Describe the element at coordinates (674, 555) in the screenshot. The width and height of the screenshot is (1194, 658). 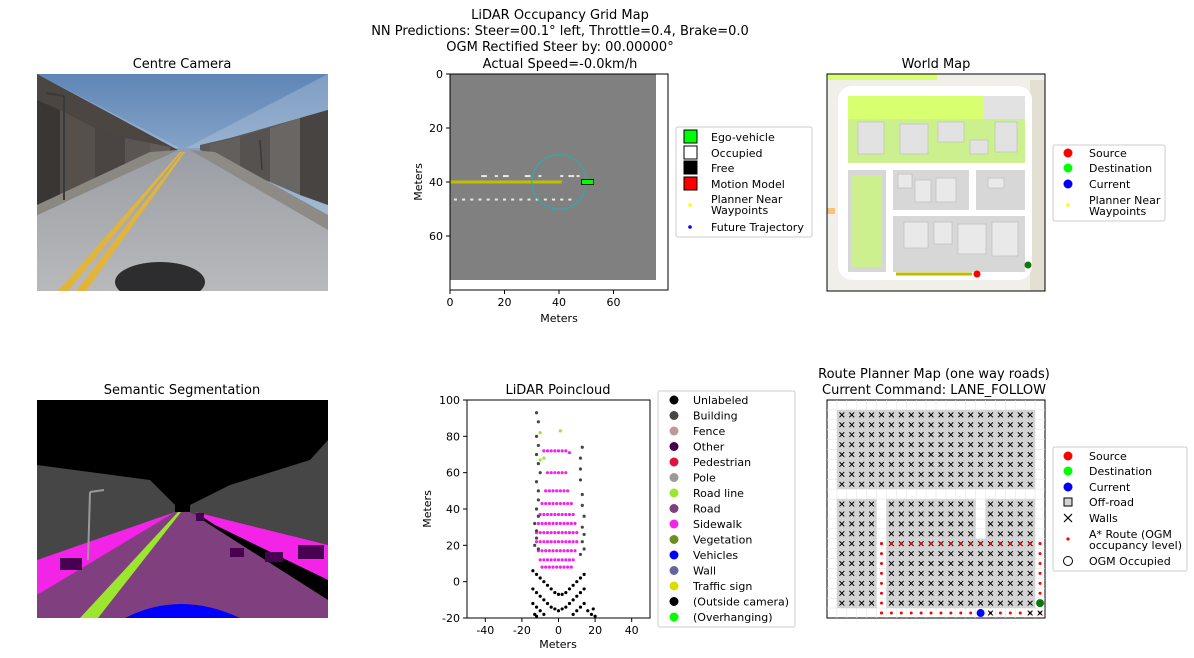
I see `lidar-legend-marker` at that location.